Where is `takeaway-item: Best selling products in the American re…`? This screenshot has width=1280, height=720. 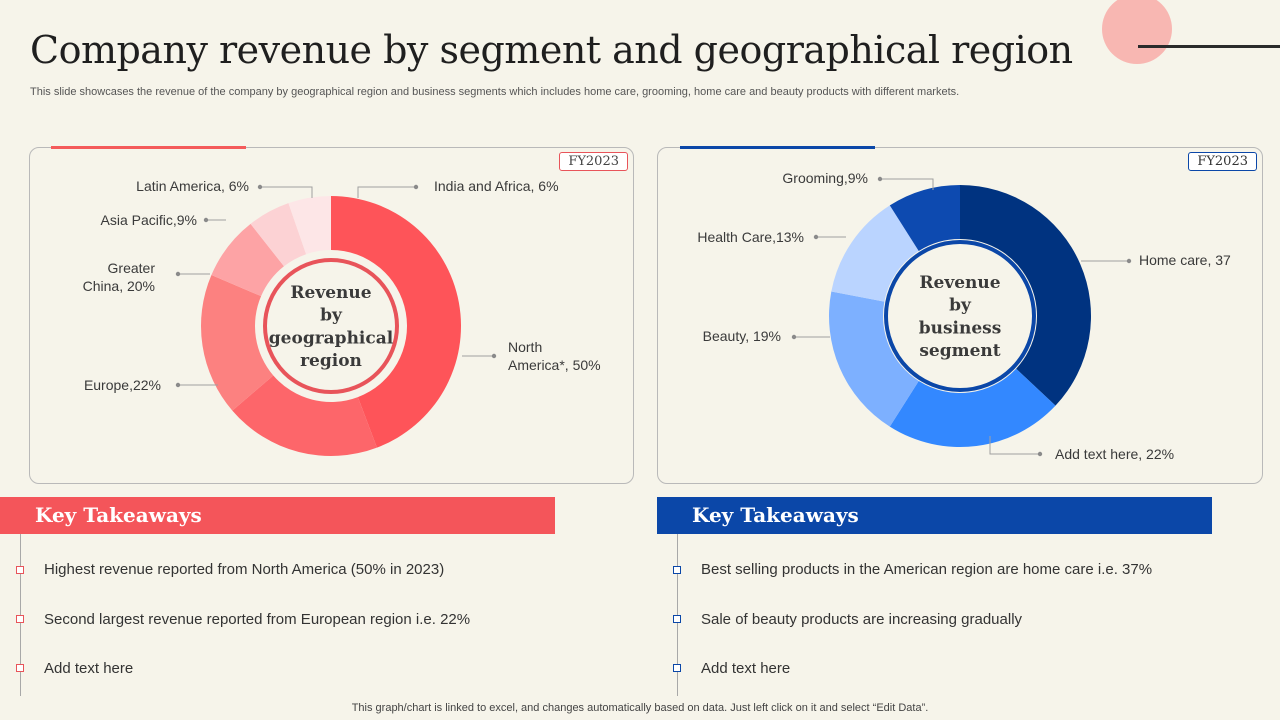 takeaway-item: Best selling products in the American re… is located at coordinates (927, 569).